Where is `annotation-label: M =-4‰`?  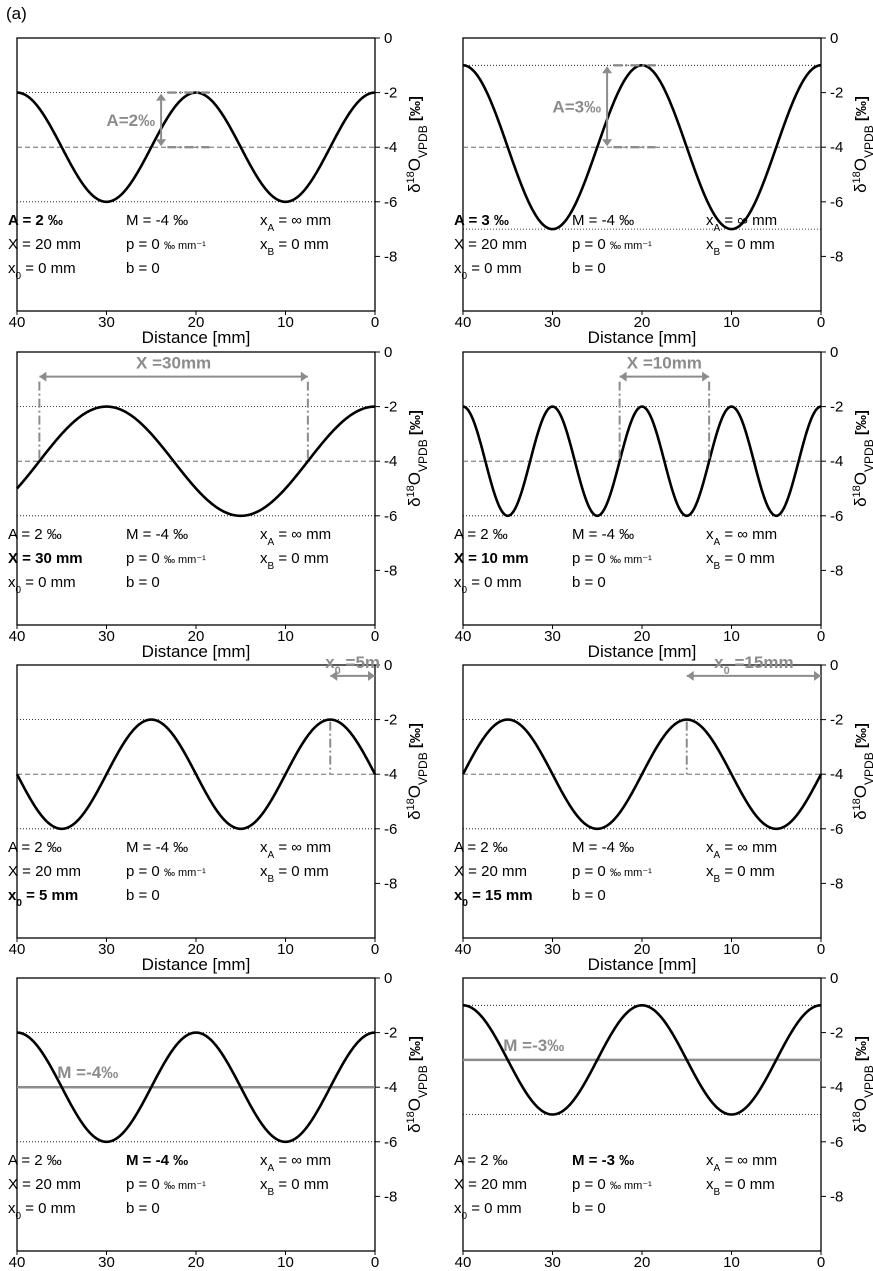
annotation-label: M =-4‰ is located at coordinates (87, 1072).